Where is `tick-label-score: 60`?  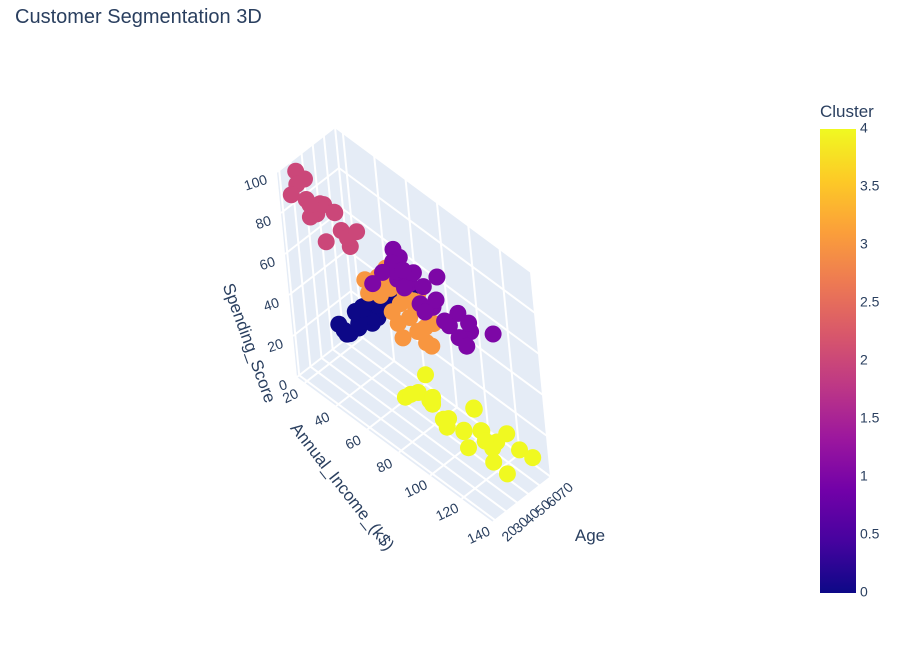
tick-label-score: 60 is located at coordinates (267, 263).